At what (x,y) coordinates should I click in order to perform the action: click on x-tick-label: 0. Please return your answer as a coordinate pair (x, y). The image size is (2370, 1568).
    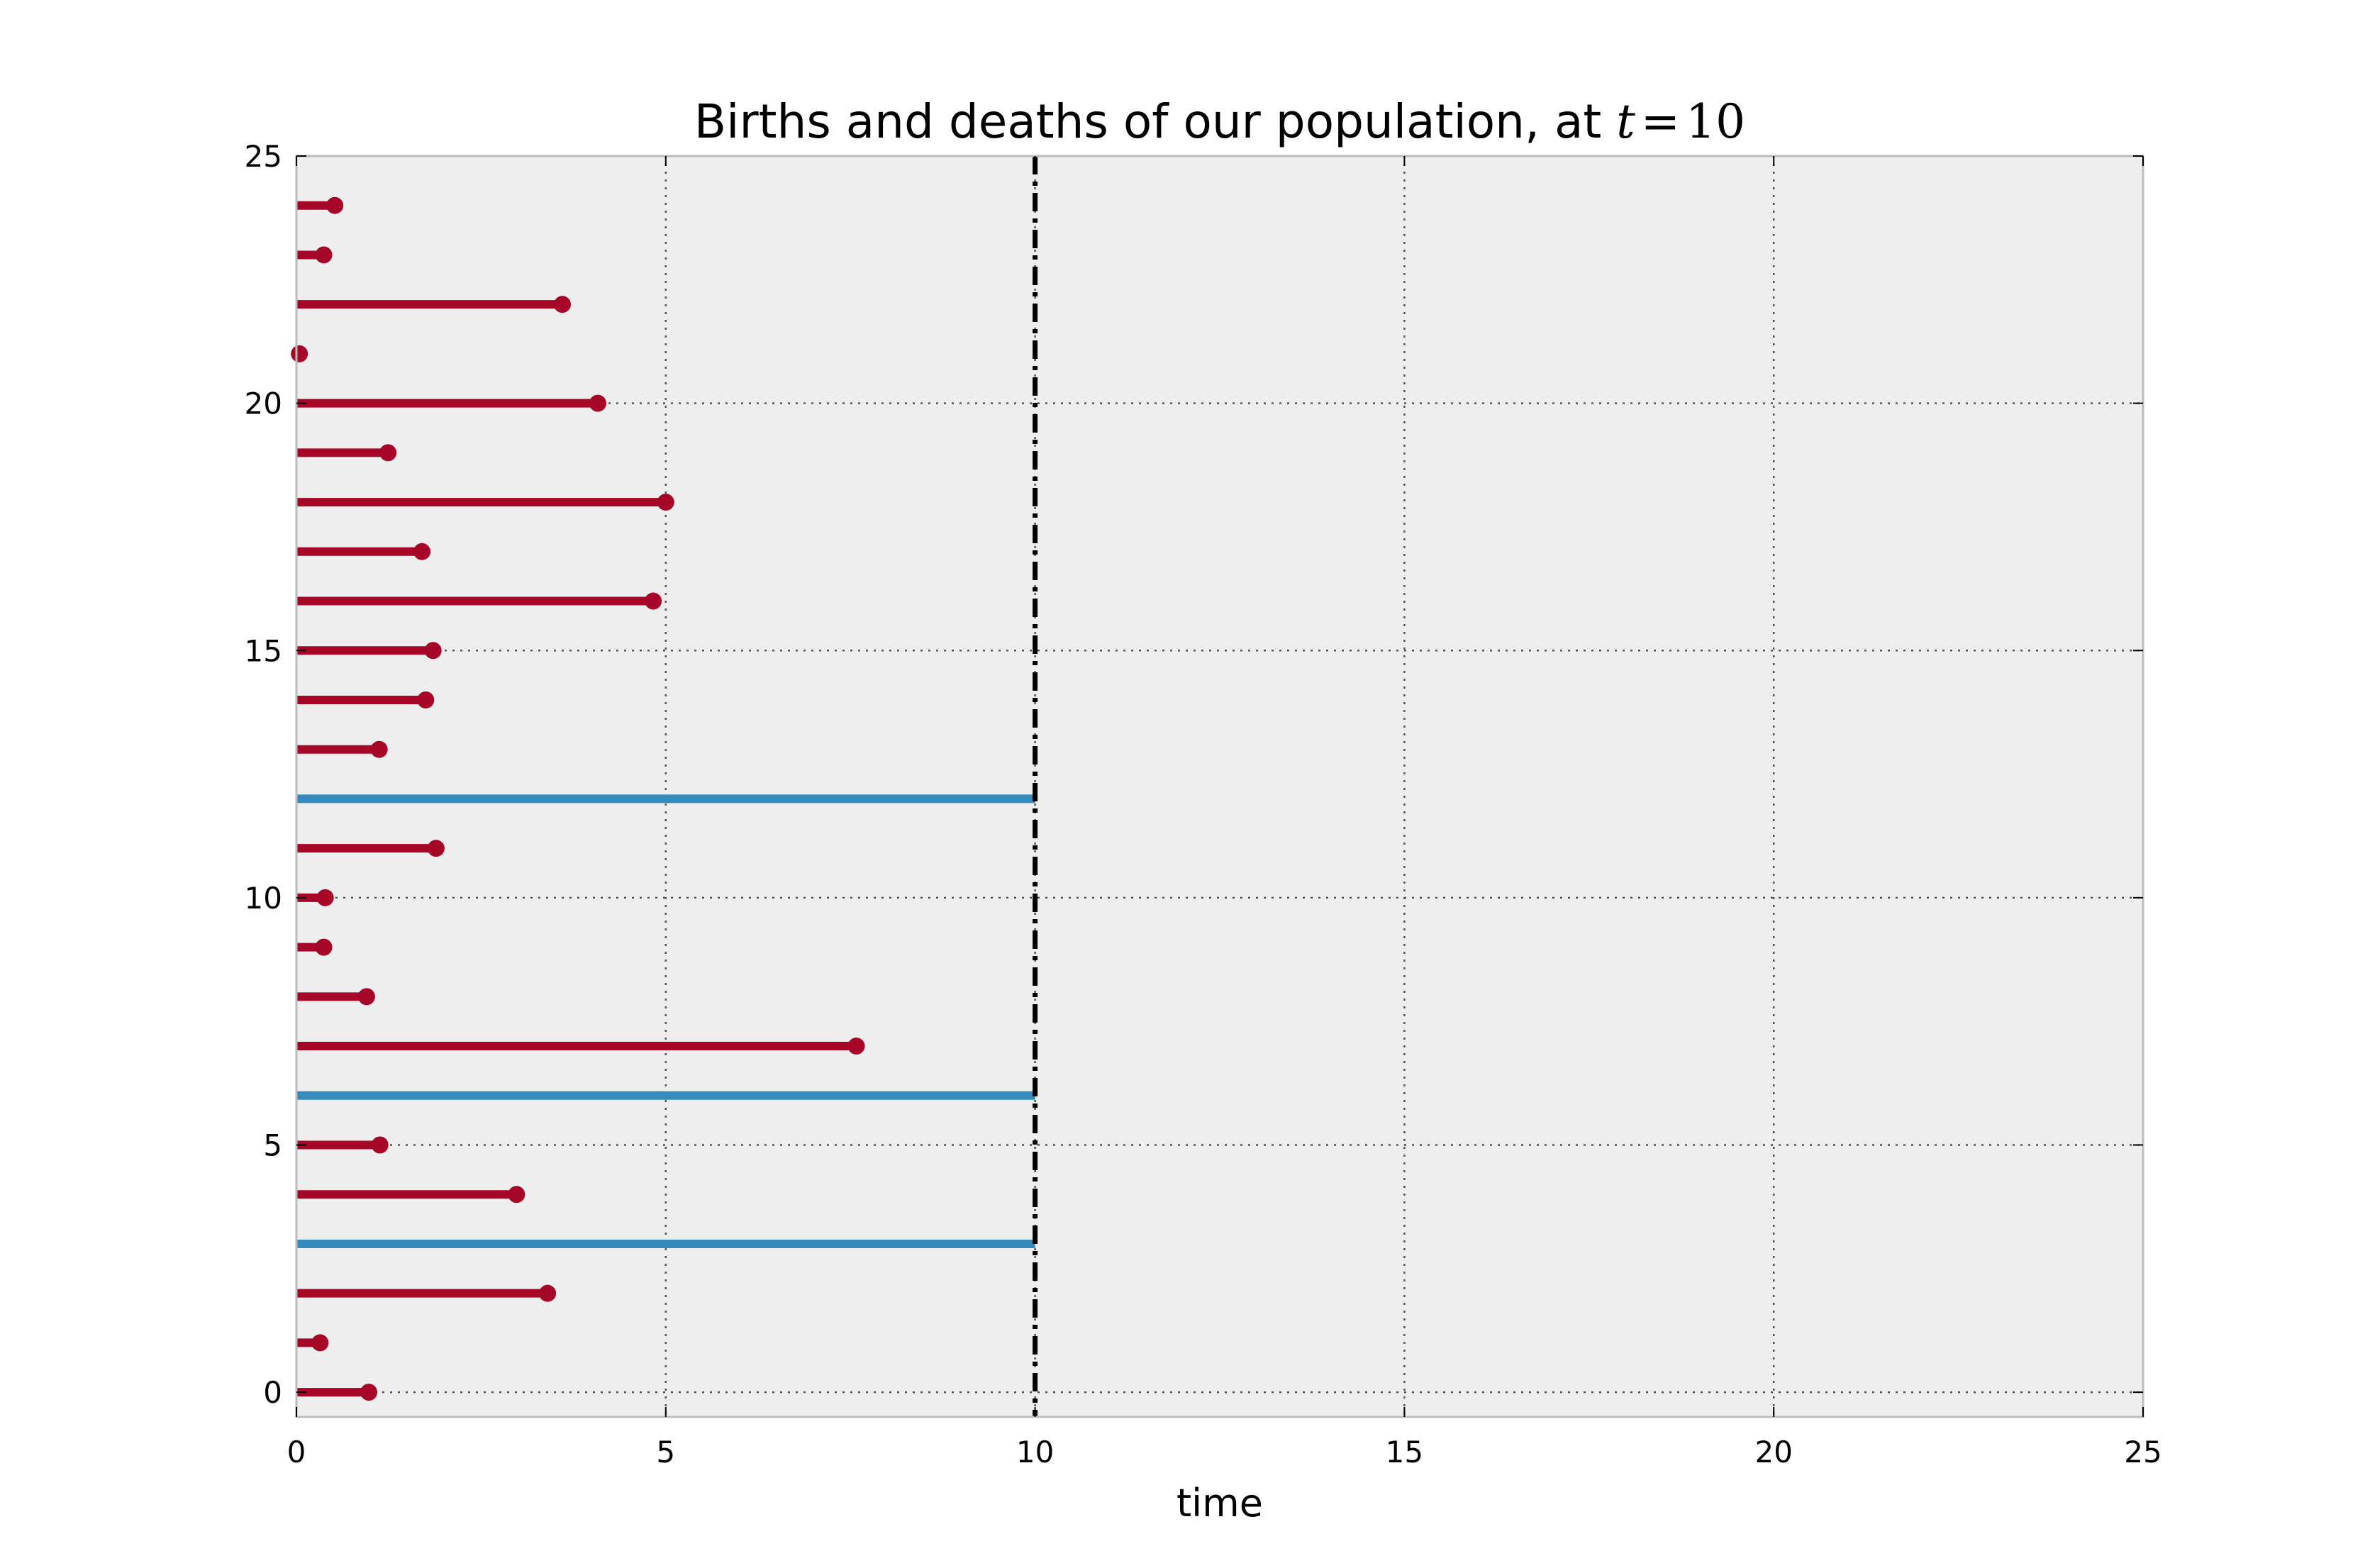
    Looking at the image, I should click on (296, 1452).